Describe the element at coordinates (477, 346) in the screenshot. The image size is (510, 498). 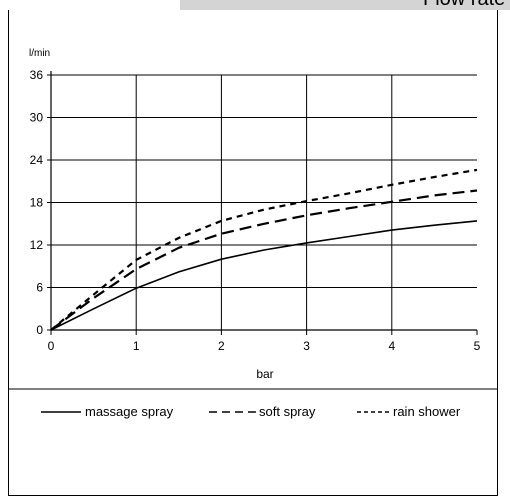
I see `x-tick-label-5: 5` at that location.